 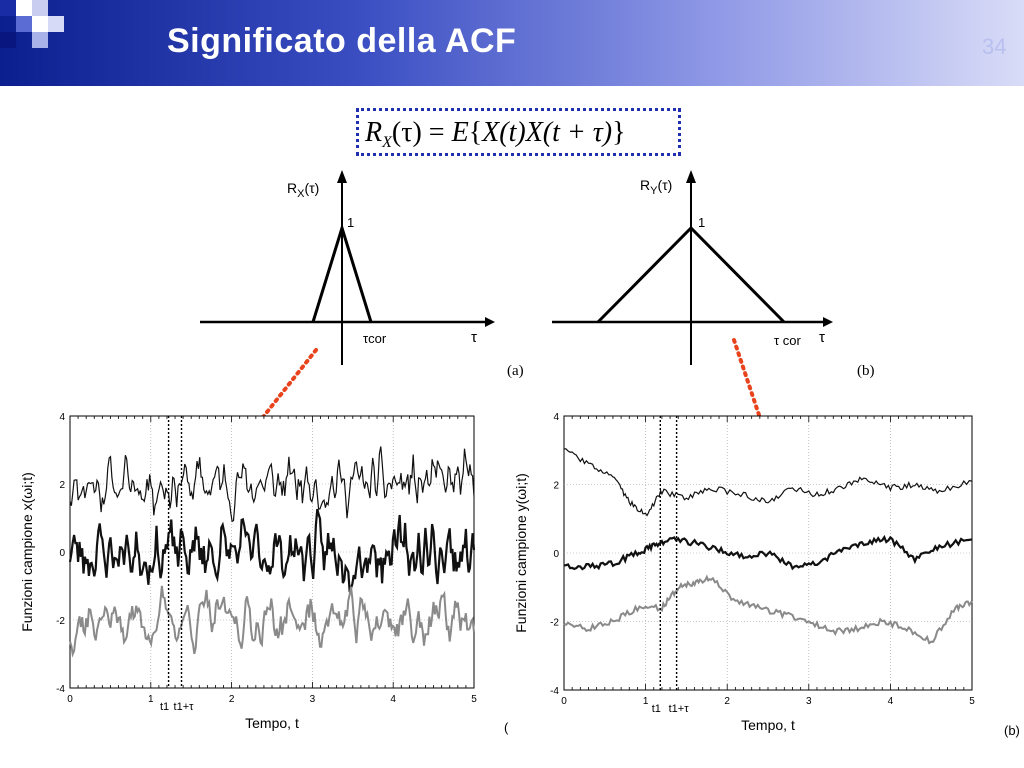 I want to click on peak-label-b: 1, so click(x=701, y=222).